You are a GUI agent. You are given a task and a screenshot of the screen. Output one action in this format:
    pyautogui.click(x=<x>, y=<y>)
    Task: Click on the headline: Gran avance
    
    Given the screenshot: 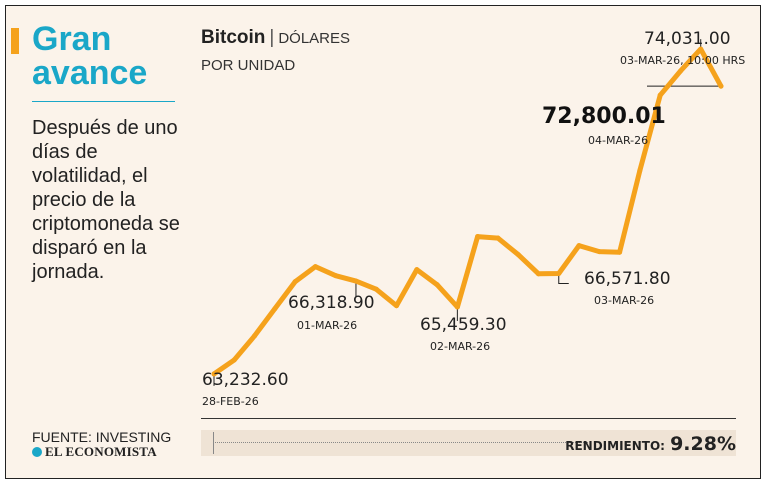 What is the action you would take?
    pyautogui.click(x=107, y=56)
    